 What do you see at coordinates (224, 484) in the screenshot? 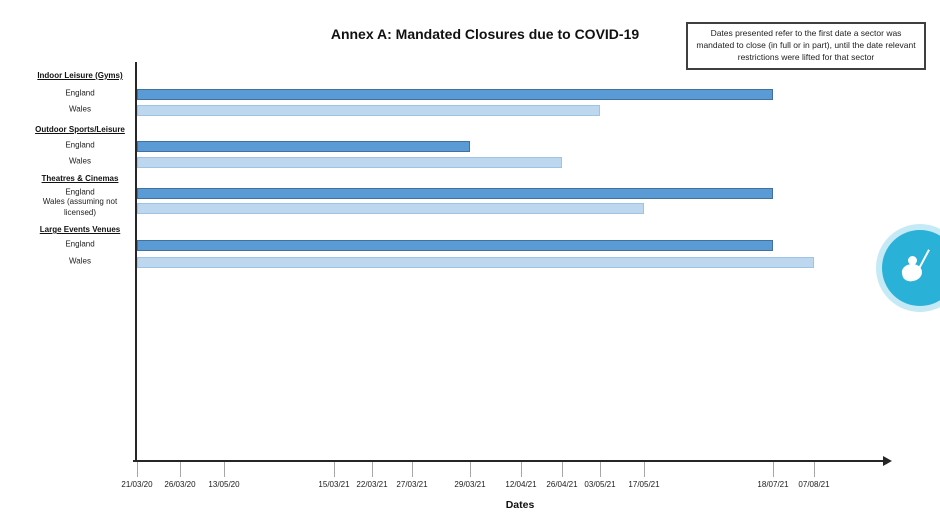
I see `x-tick-label: 13/05/20` at bounding box center [224, 484].